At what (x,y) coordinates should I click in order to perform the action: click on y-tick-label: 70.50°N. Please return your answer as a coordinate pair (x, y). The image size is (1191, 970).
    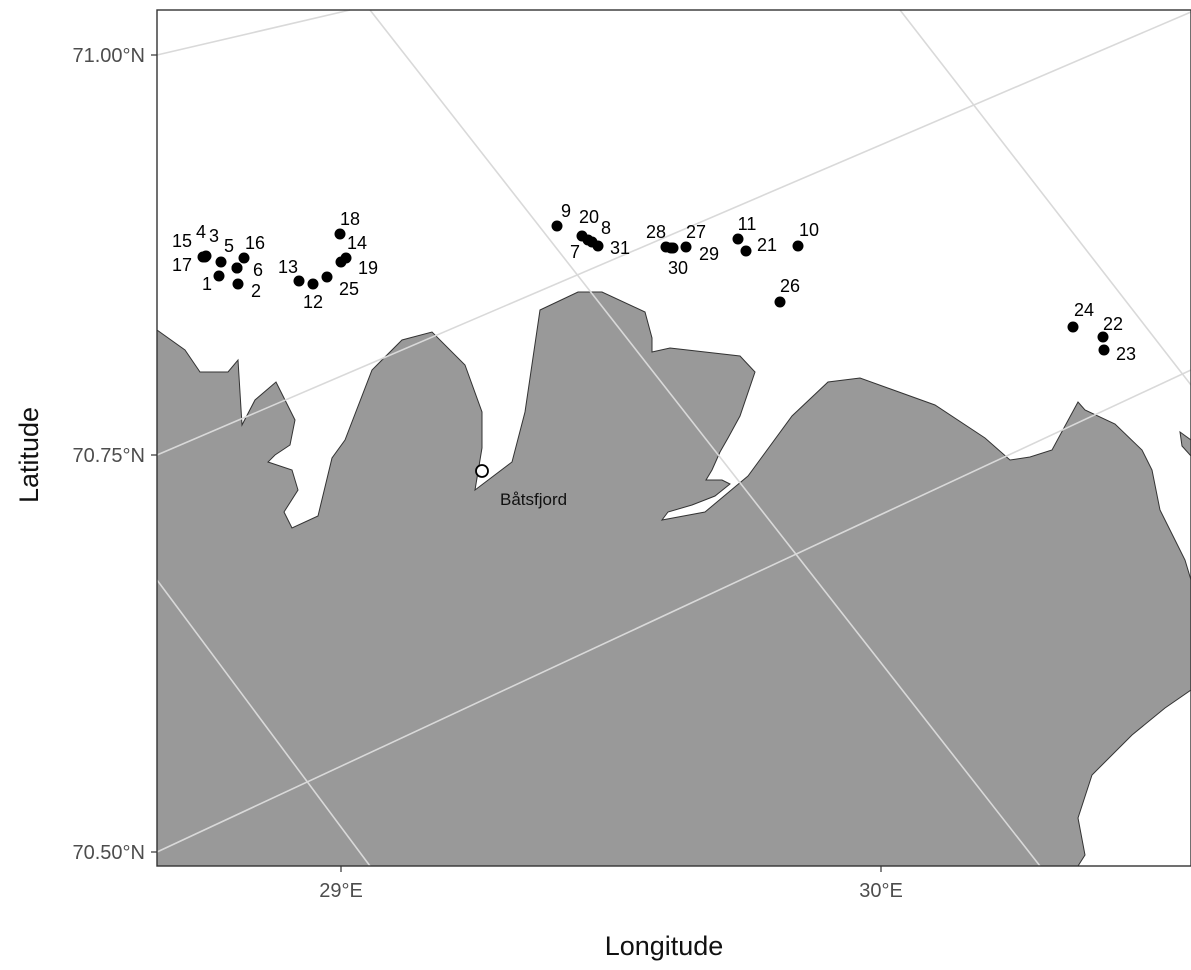
    Looking at the image, I should click on (109, 853).